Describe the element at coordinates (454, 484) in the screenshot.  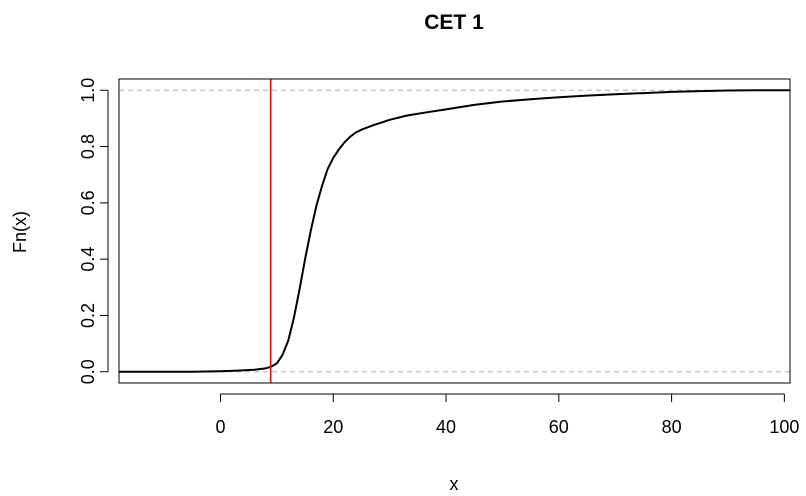
I see `x-axis-label: x` at that location.